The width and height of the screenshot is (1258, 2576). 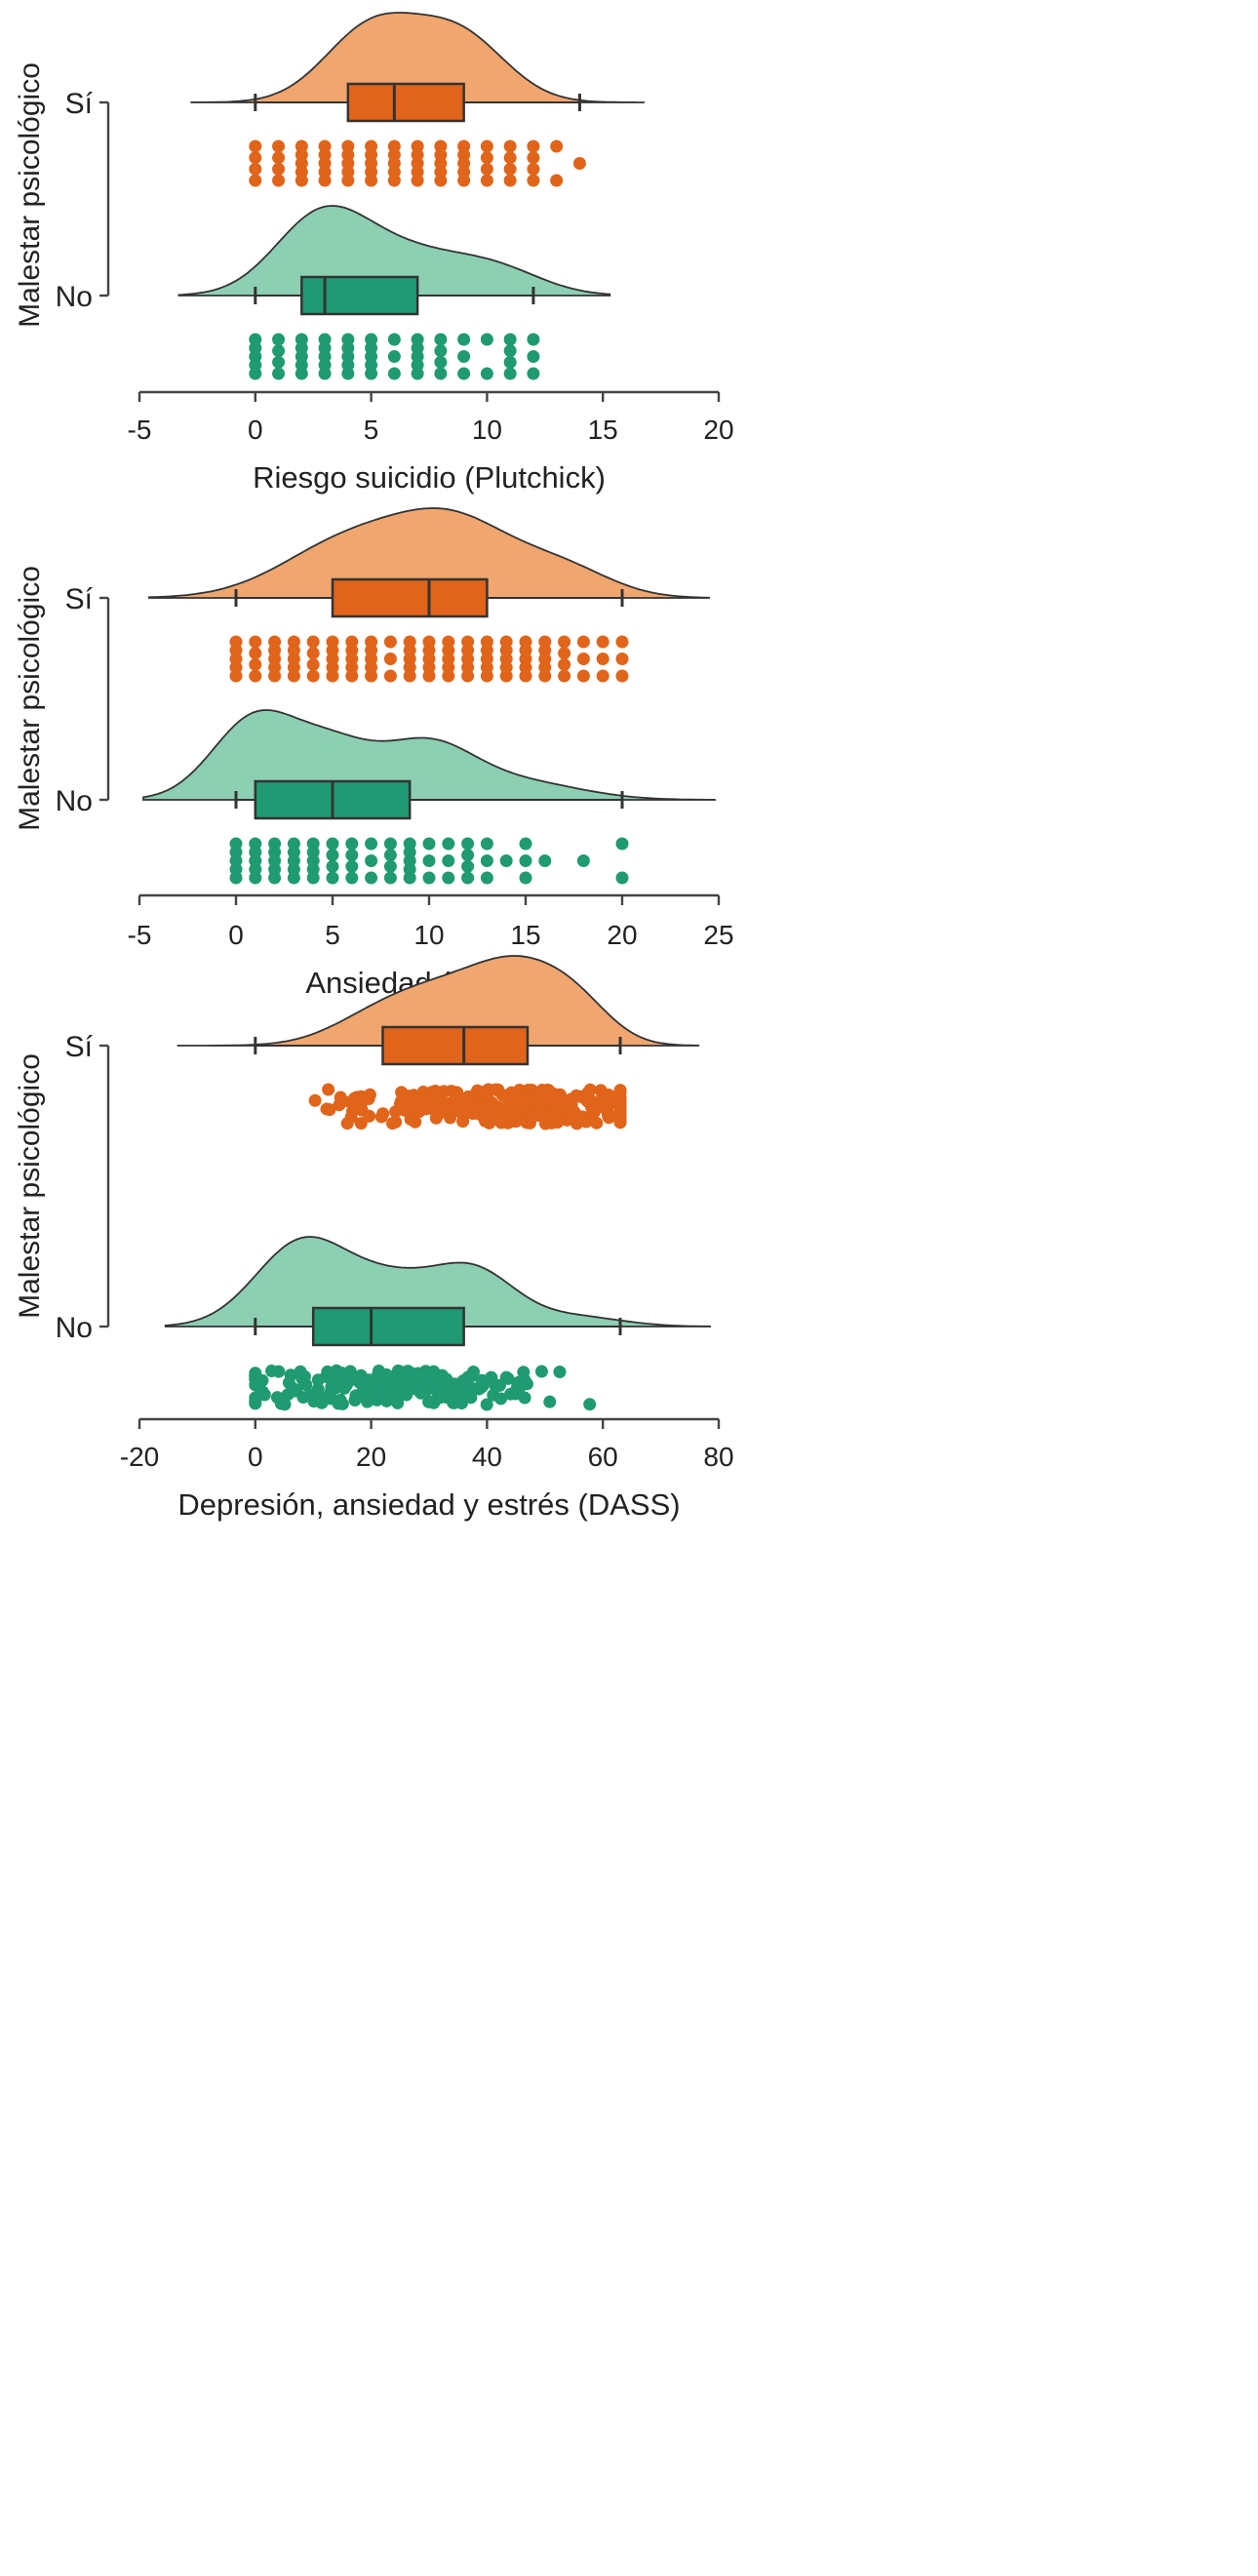 I want to click on x-tick-label: 0, so click(x=255, y=430).